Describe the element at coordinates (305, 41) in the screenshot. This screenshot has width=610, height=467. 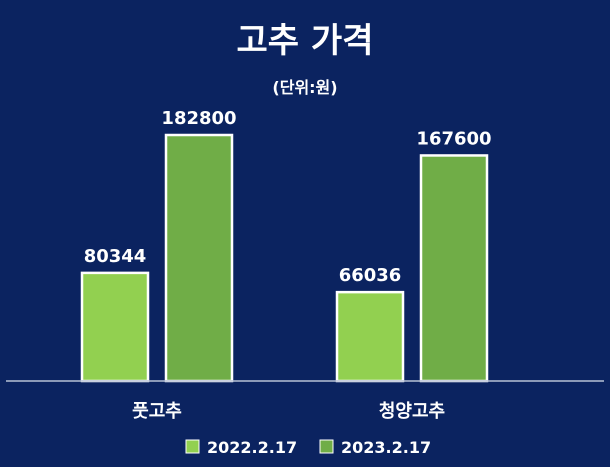
I see `chart-title: 고추 가격` at that location.